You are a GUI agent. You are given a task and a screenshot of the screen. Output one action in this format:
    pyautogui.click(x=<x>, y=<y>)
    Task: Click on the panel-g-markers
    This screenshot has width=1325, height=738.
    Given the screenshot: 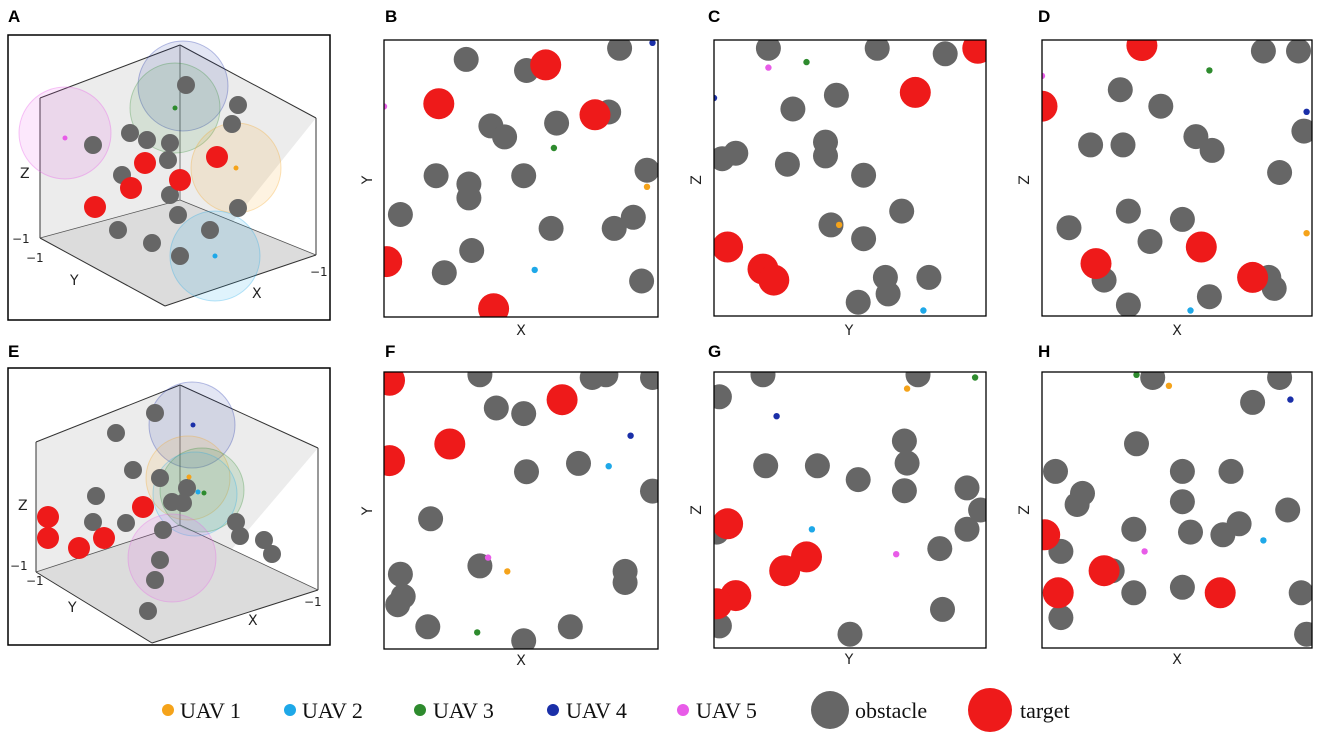 What is the action you would take?
    pyautogui.click(x=850, y=509)
    